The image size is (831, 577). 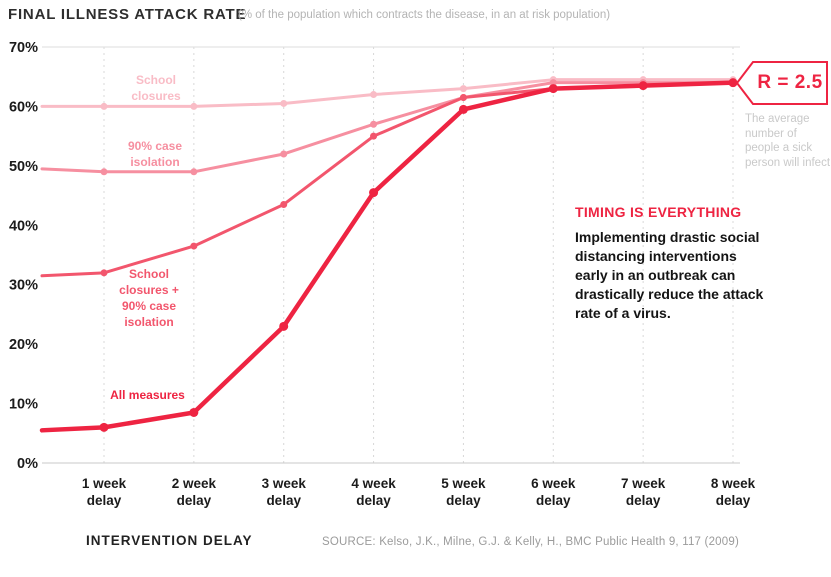 I want to click on x-tick-label-week: 4 week, so click(x=373, y=483).